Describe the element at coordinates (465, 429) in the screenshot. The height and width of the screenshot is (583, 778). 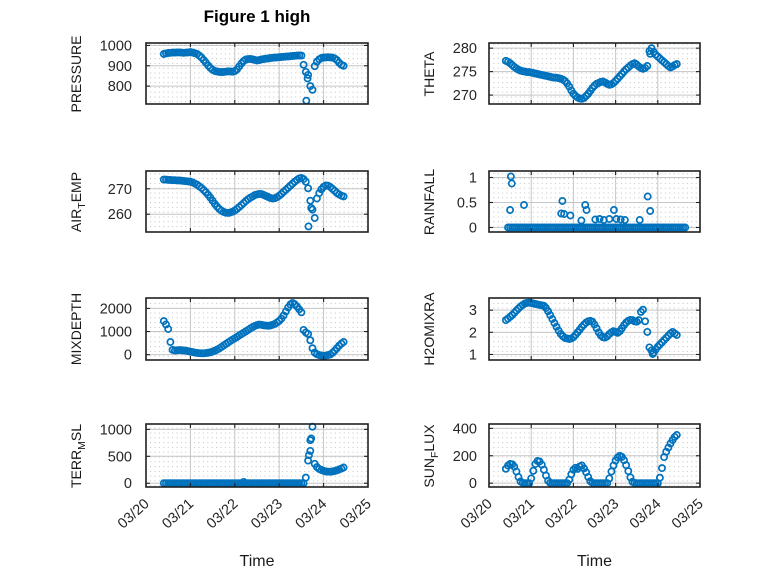
I see `ytick-label: 400` at that location.